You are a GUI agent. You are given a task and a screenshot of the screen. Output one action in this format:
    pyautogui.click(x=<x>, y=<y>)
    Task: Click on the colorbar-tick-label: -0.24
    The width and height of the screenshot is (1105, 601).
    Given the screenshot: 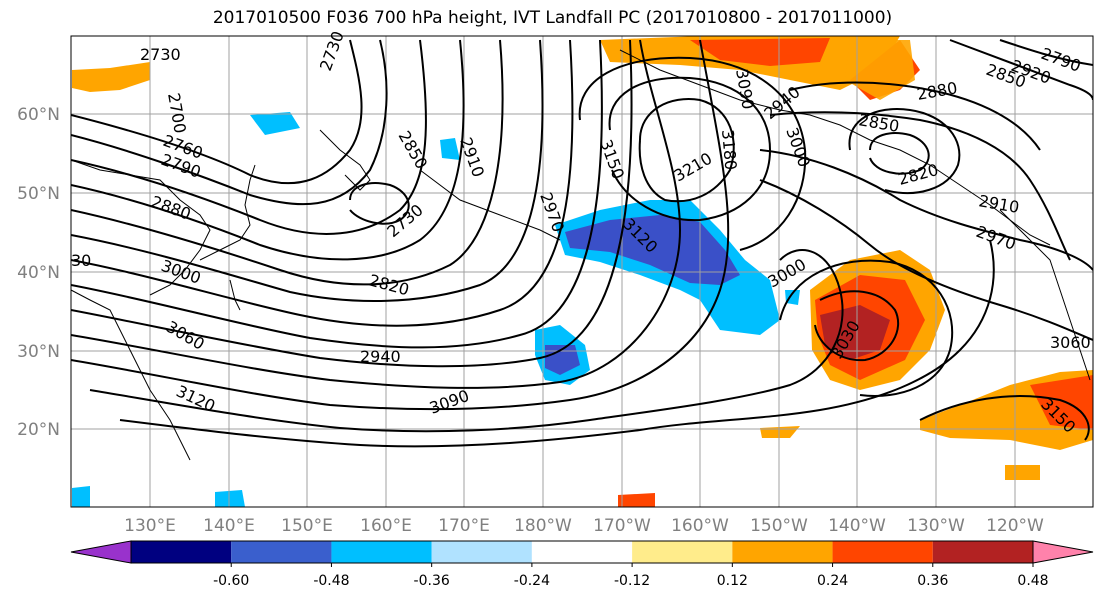 What is the action you would take?
    pyautogui.click(x=532, y=581)
    